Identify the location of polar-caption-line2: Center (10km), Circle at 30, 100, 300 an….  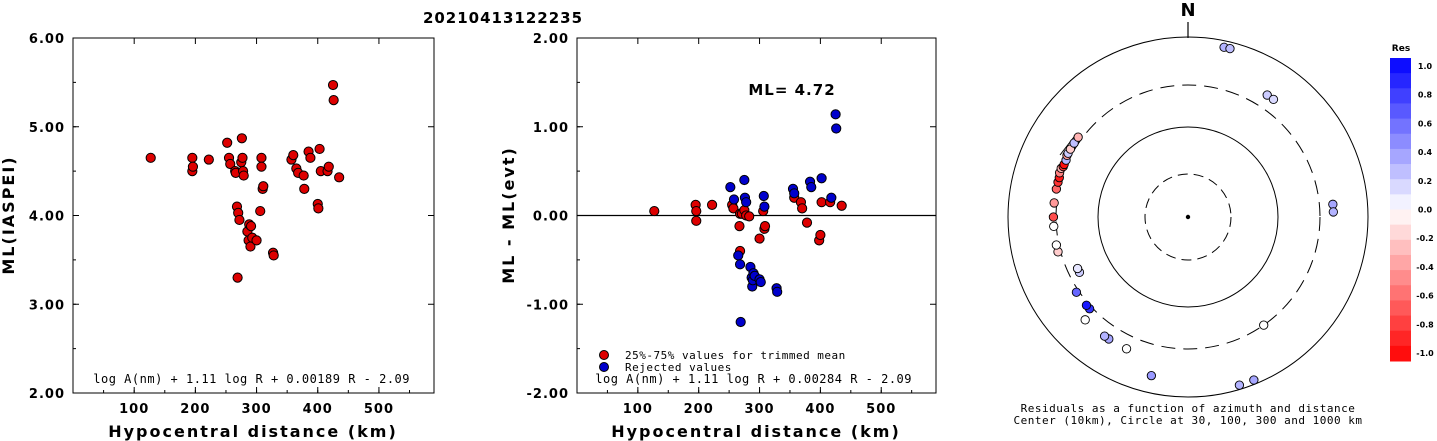
(1187, 420).